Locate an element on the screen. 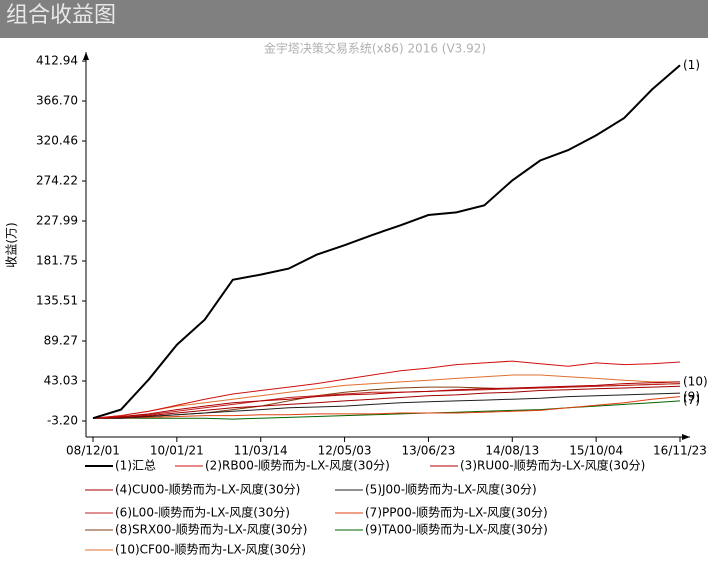  annotation: (9) is located at coordinates (691, 396).